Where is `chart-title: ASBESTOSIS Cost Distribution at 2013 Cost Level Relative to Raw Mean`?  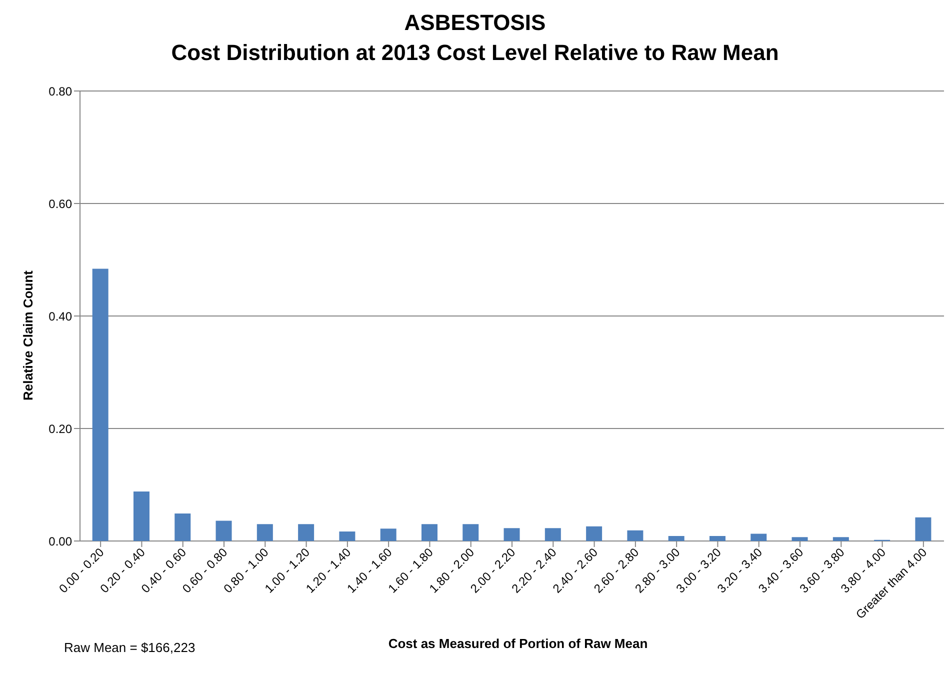
chart-title: ASBESTOSIS Cost Distribution at 2013 Cost Level Relative to Raw Mean is located at coordinates (475, 38).